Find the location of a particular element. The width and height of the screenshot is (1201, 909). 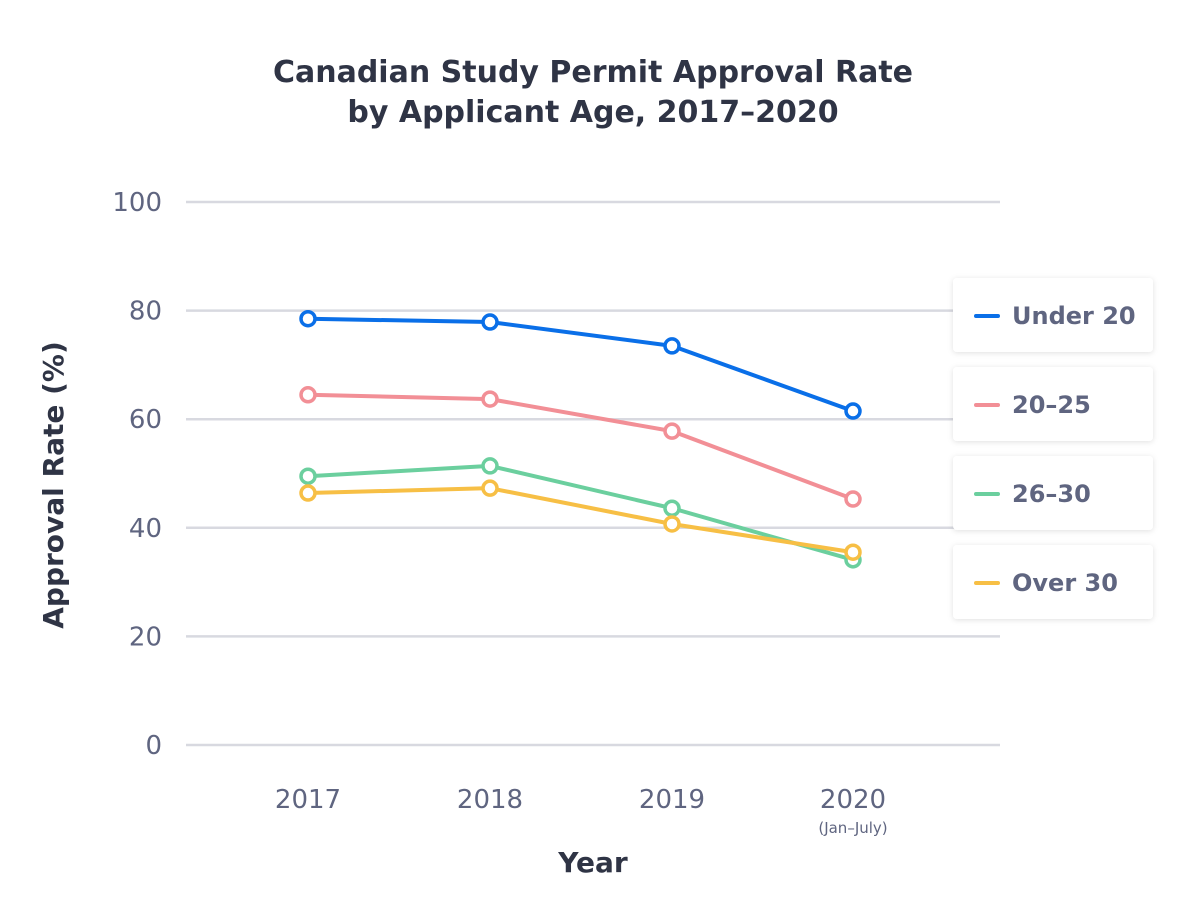

legend-label: Under 20 is located at coordinates (1074, 316).